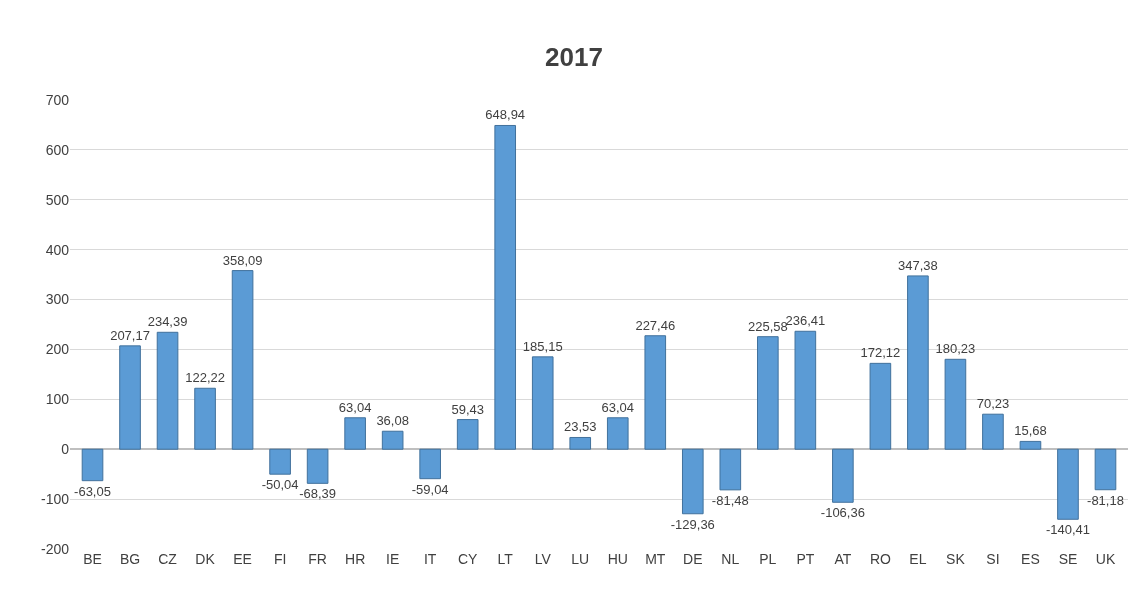 This screenshot has height=599, width=1148. I want to click on x-tick-label: UK, so click(1105, 559).